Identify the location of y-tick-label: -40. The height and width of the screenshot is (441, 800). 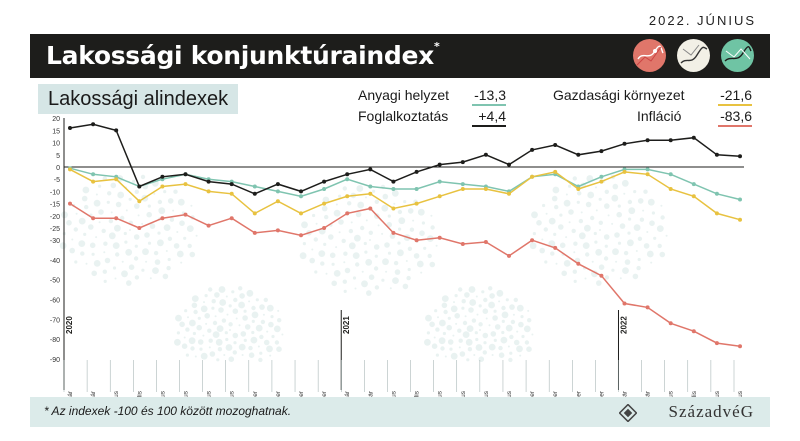
(55, 261).